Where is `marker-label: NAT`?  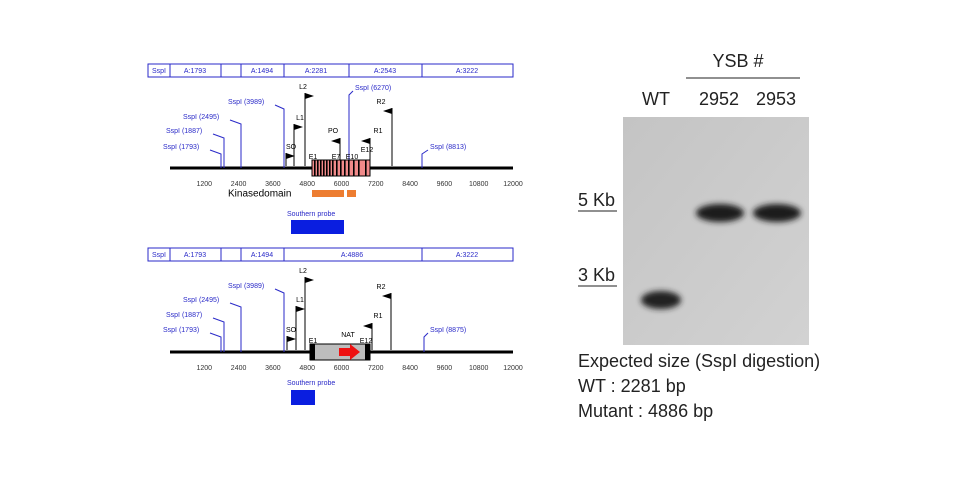
marker-label: NAT is located at coordinates (348, 335).